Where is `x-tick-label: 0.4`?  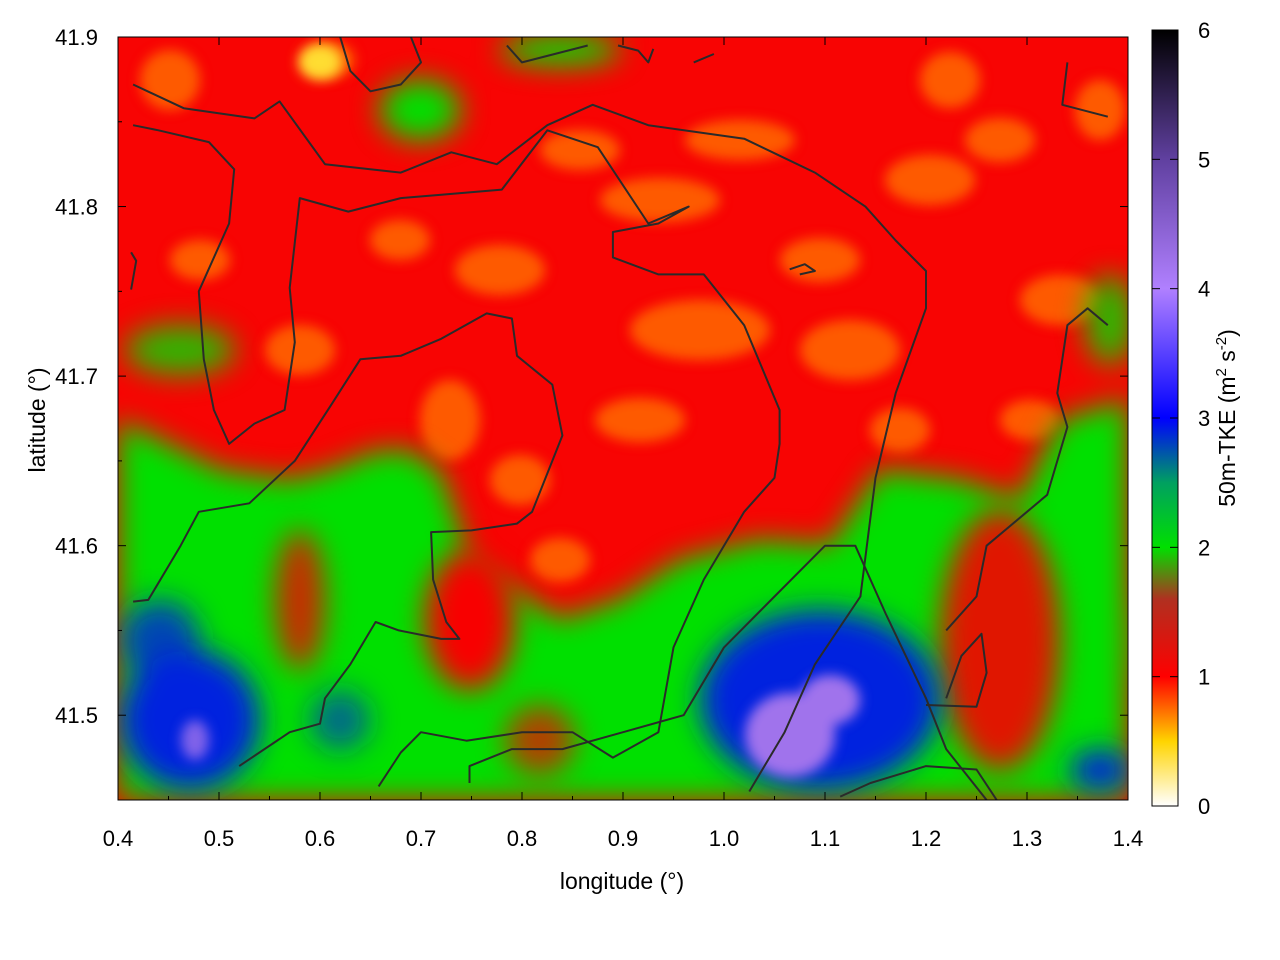
x-tick-label: 0.4 is located at coordinates (118, 838).